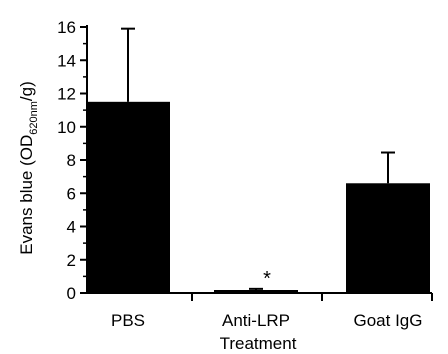 This screenshot has height=354, width=448. What do you see at coordinates (71, 293) in the screenshot?
I see `y-tick-label: 0` at bounding box center [71, 293].